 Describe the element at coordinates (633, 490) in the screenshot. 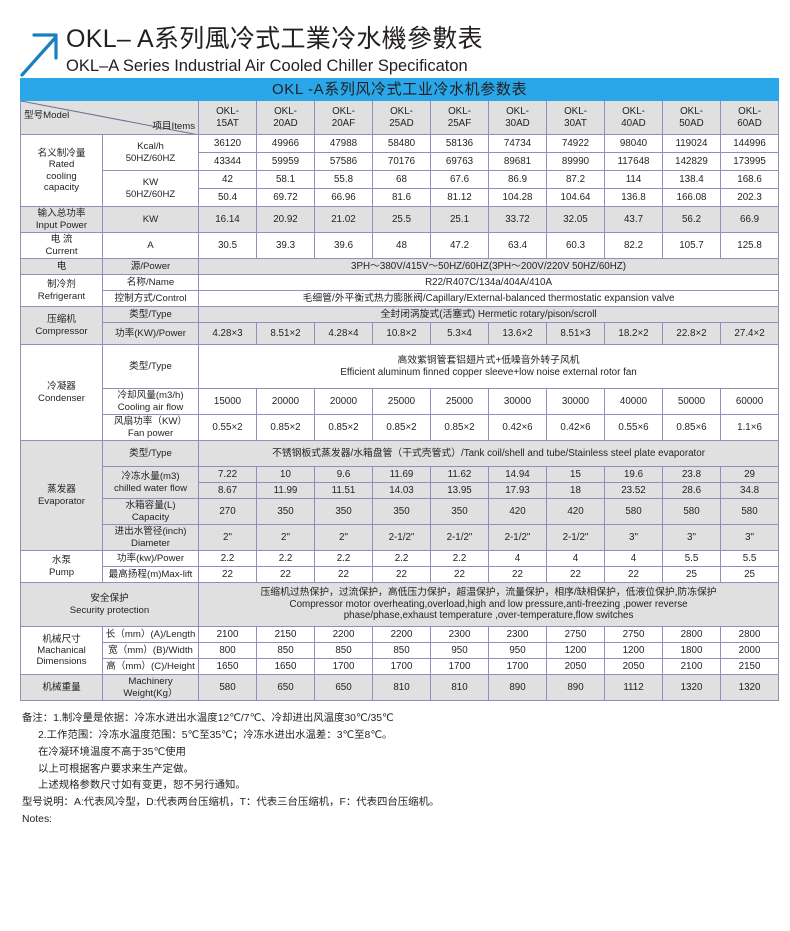

I see `cell-flow60-7: 23.52` at that location.